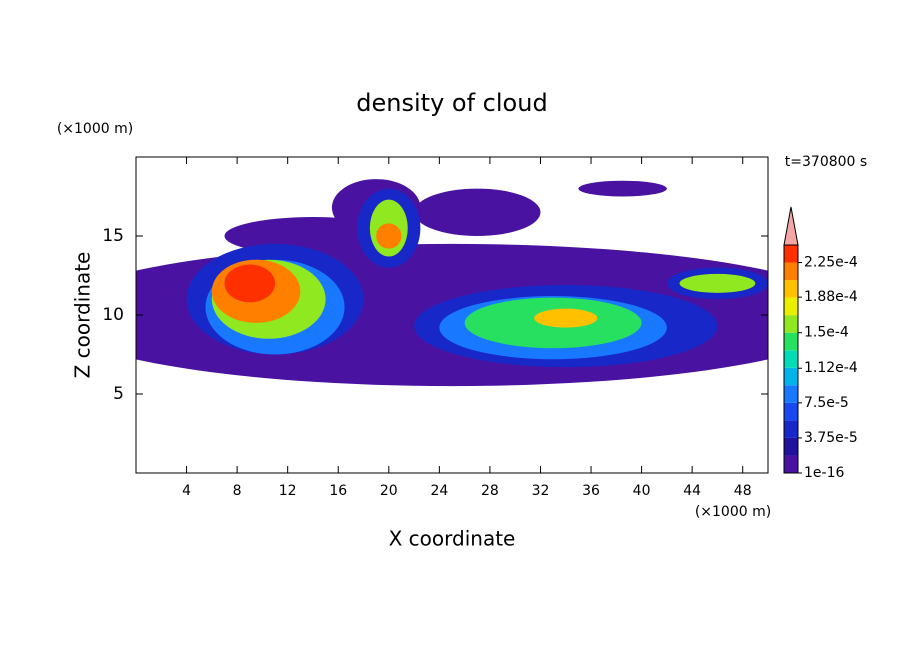 The image size is (904, 654). I want to click on x-tick-label: 8, so click(237, 491).